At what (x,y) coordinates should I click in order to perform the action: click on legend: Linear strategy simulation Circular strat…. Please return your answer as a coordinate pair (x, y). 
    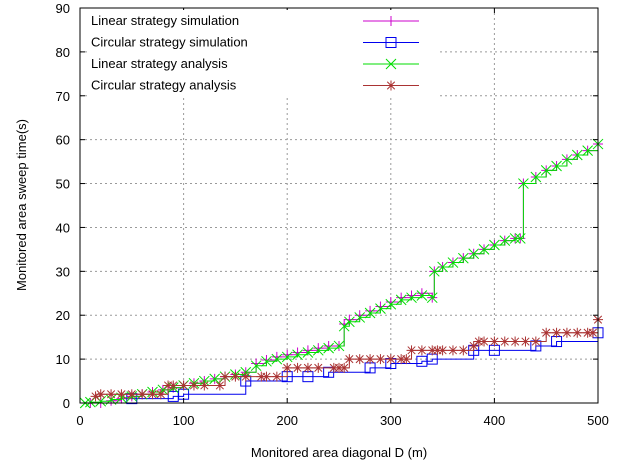
    Looking at the image, I should click on (263, 54).